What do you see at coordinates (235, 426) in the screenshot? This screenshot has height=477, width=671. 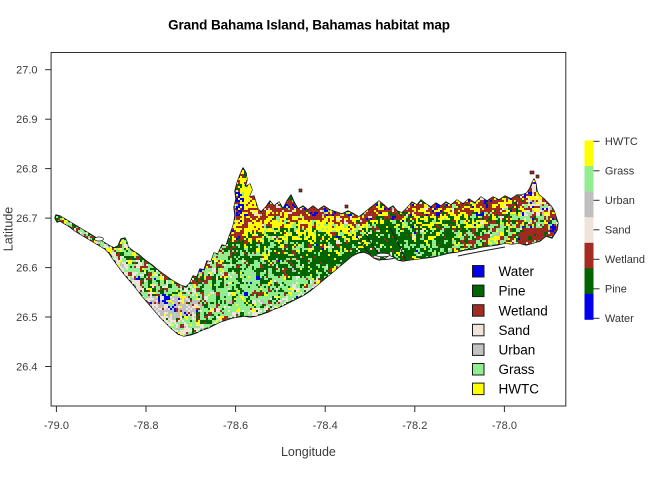 I see `svg-text: -78.6` at bounding box center [235, 426].